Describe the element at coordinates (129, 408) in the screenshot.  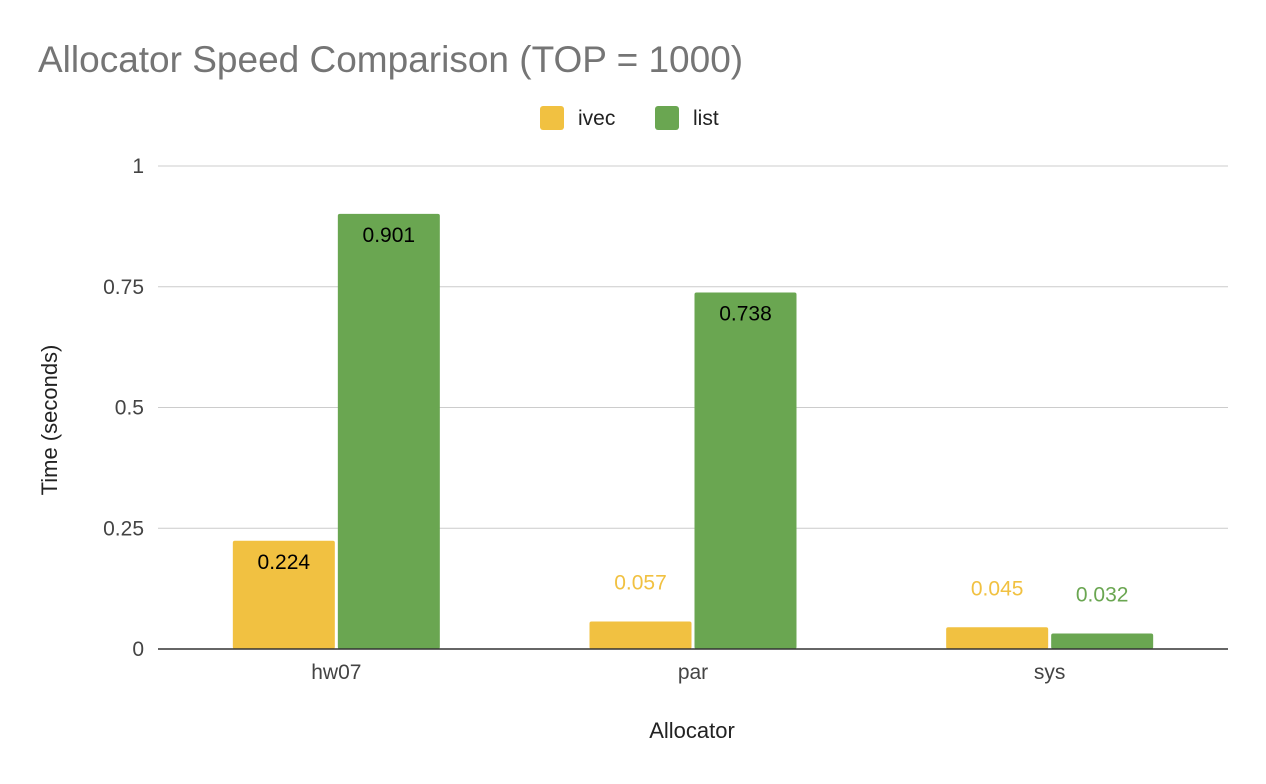
I see `y-tick-label: 0.5` at that location.